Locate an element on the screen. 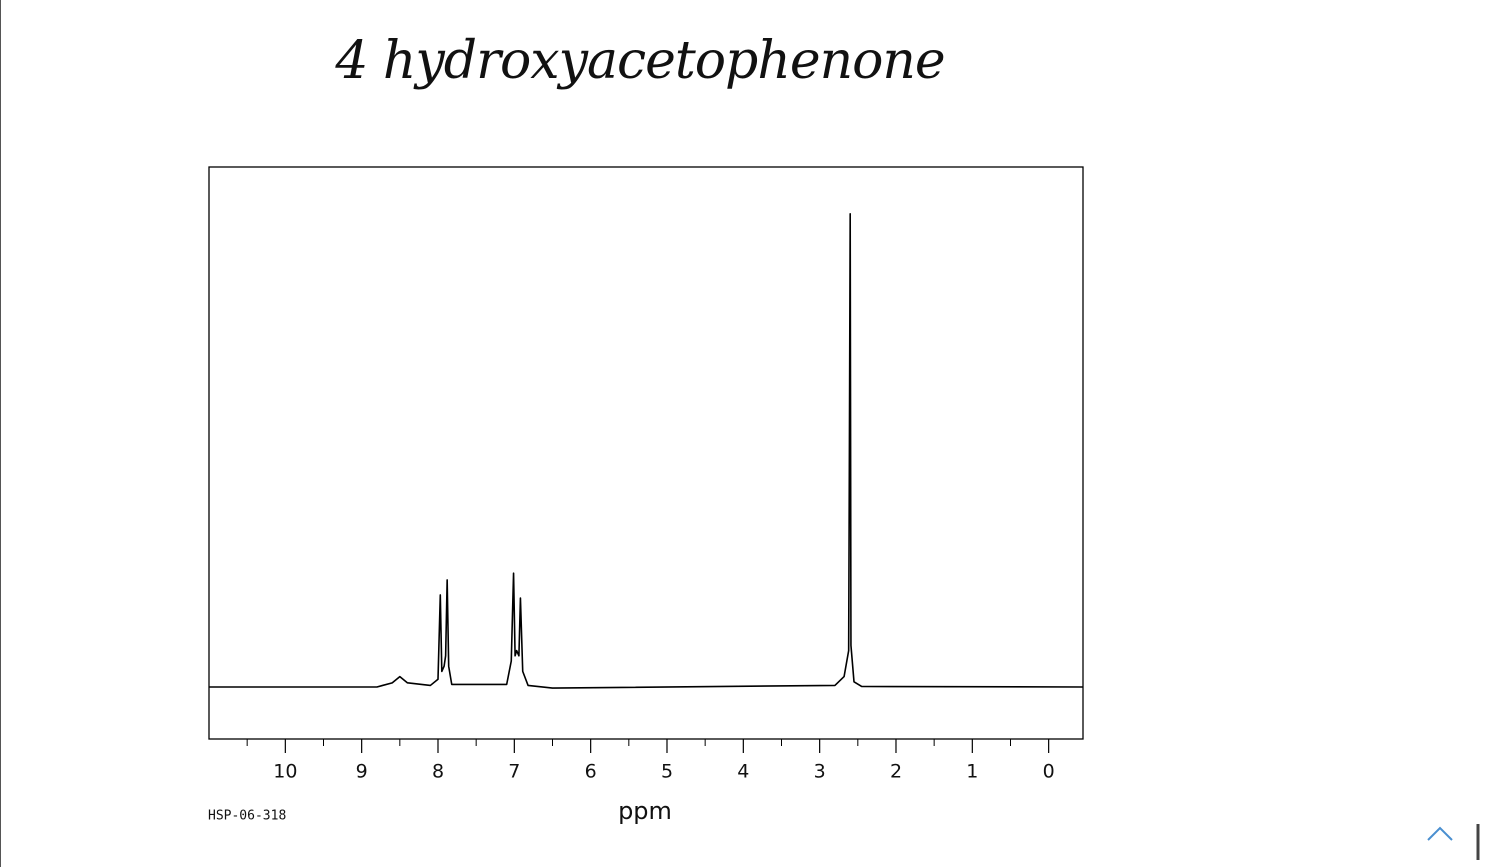 Image resolution: width=1487 pixels, height=867 pixels. spectrum-code: HSP-06-318 is located at coordinates (247, 816).